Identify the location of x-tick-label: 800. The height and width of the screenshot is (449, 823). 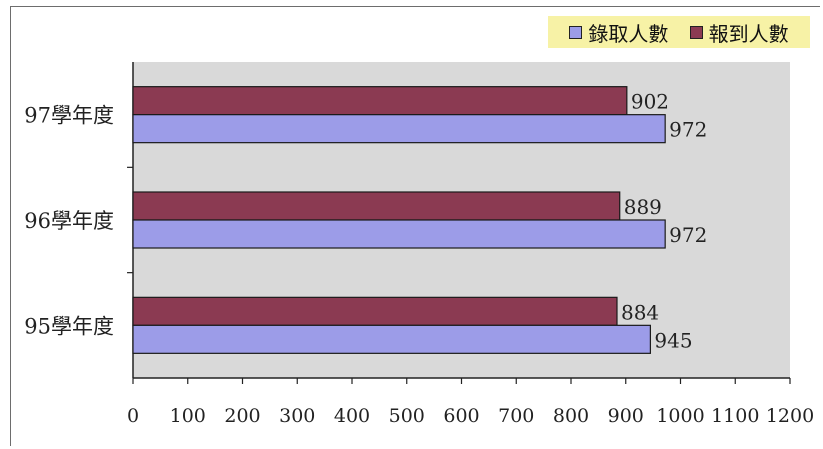
(571, 416).